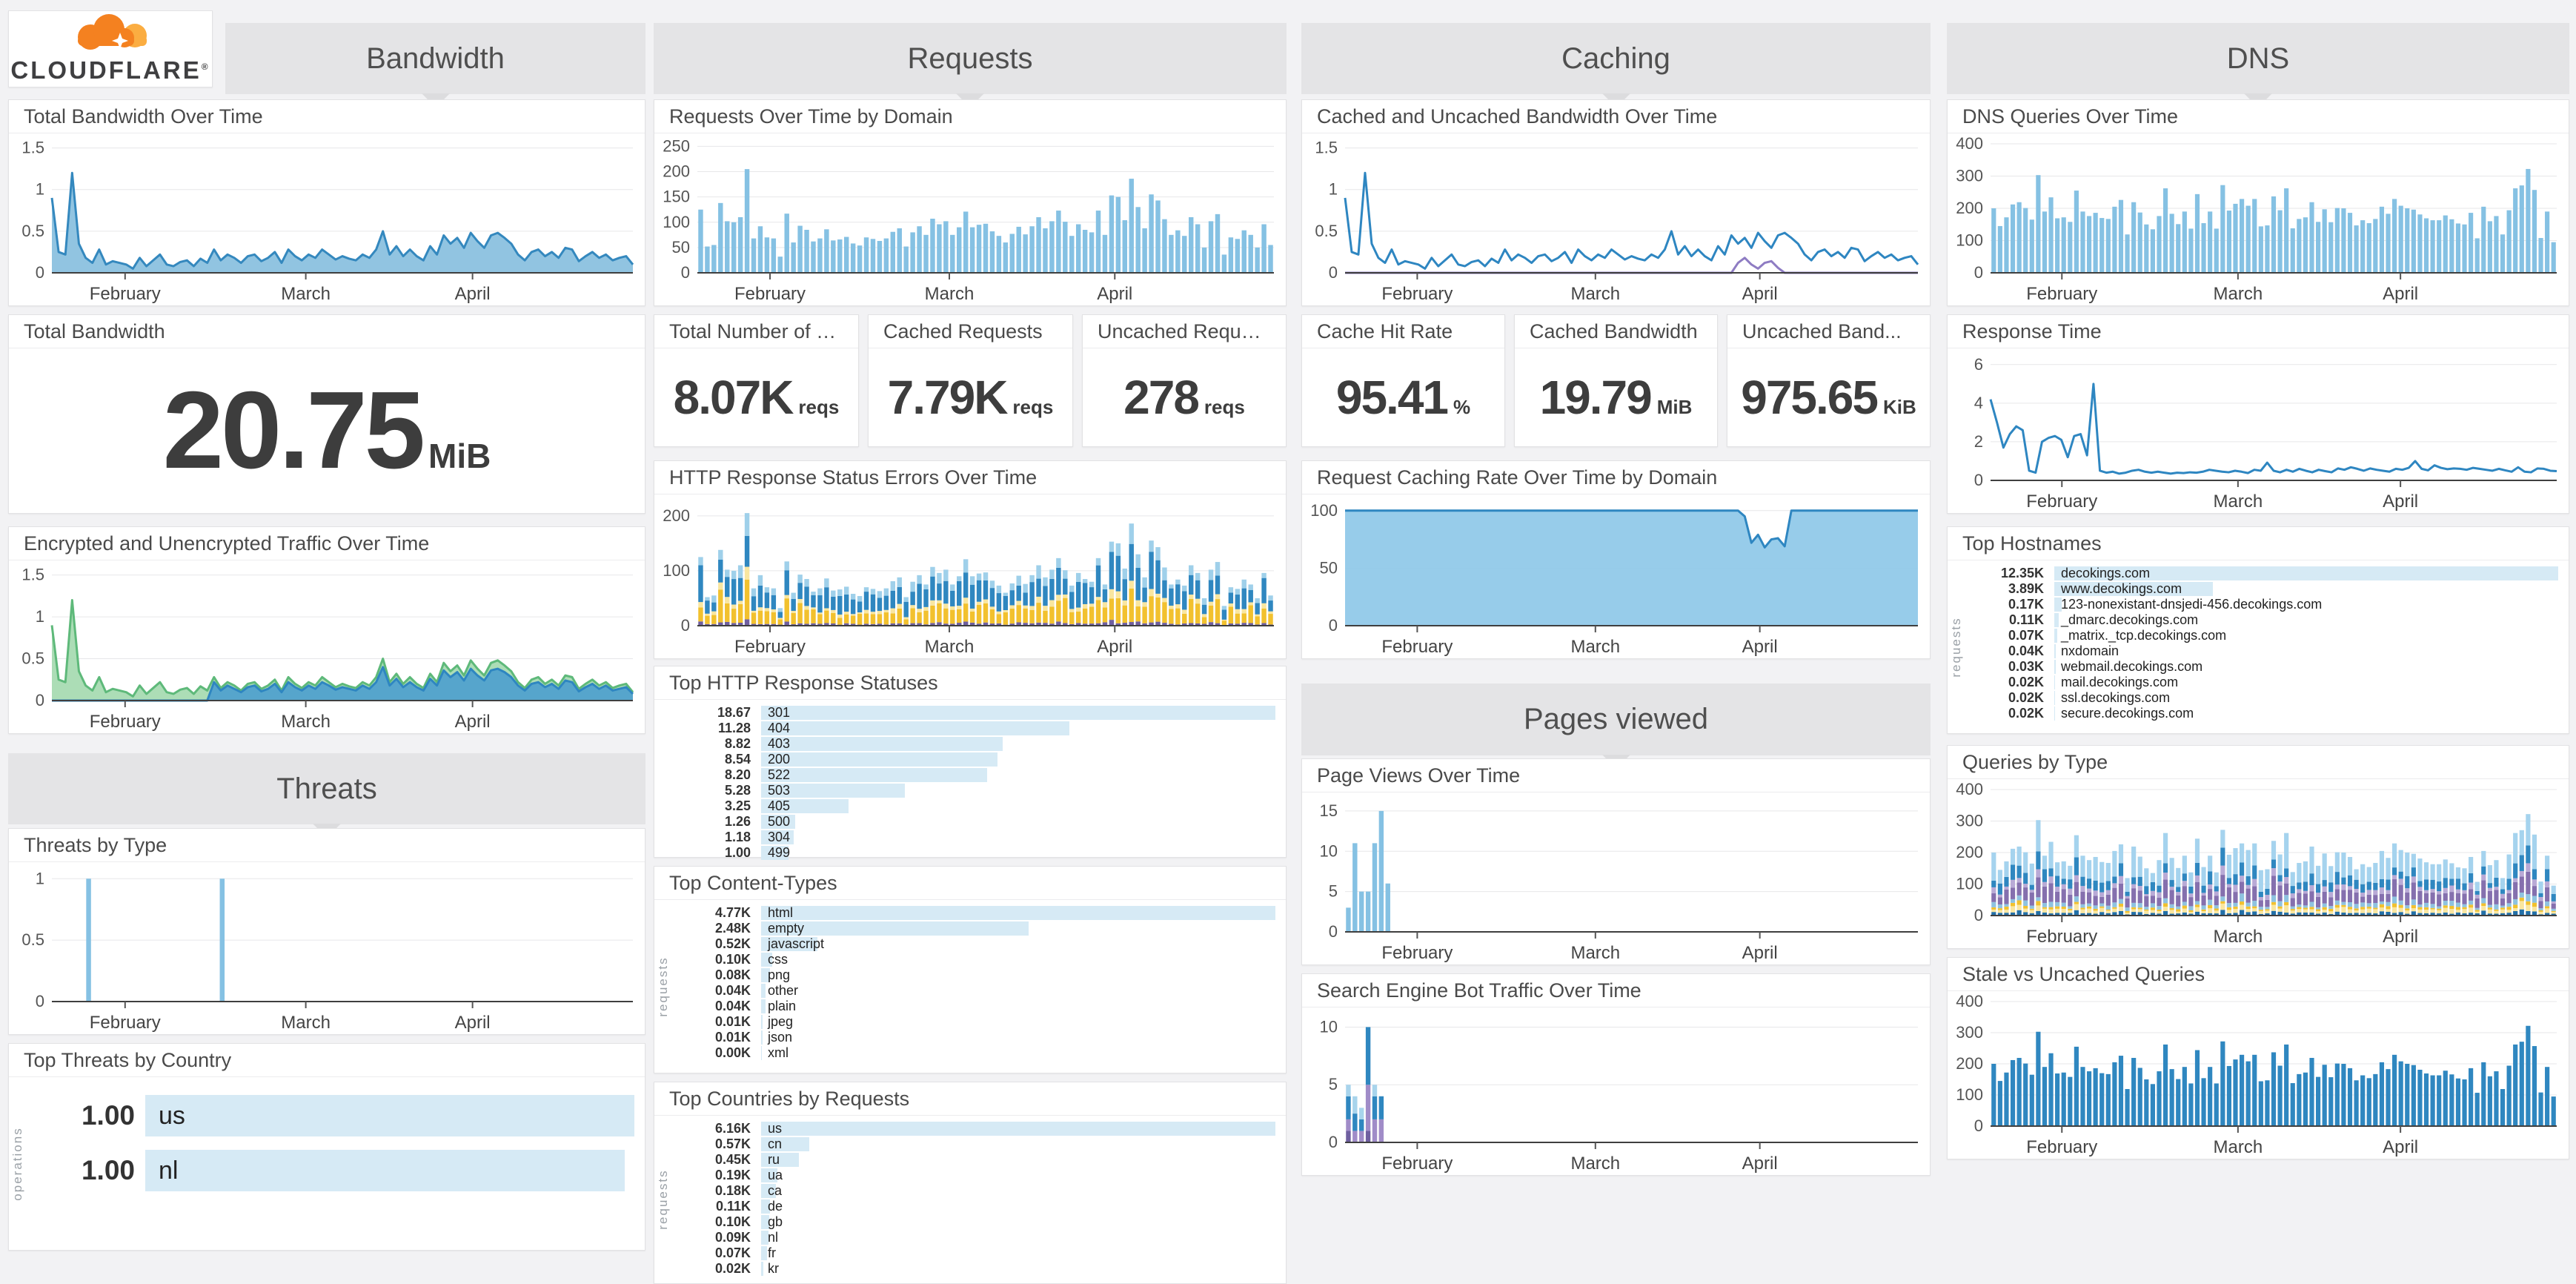 The height and width of the screenshot is (1284, 2576). I want to click on panel-uncached-bandwidth: Uncached Band... 975.65 KiB, so click(1829, 380).